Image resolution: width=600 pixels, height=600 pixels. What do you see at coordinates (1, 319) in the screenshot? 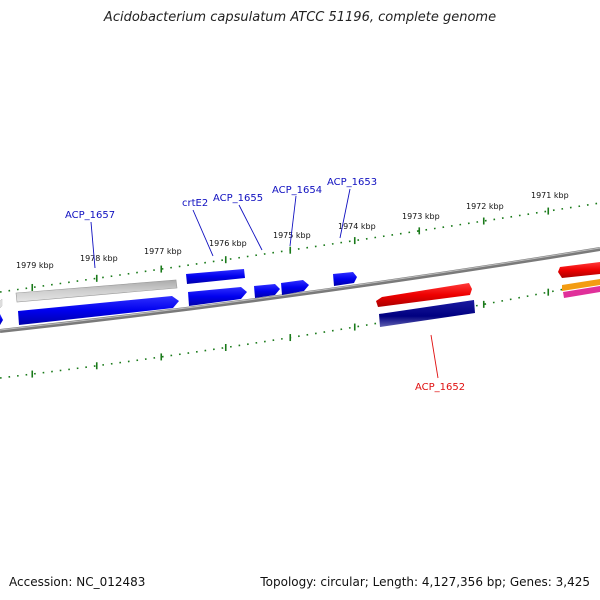
I see `gene-feature-blue-left-edge` at bounding box center [1, 319].